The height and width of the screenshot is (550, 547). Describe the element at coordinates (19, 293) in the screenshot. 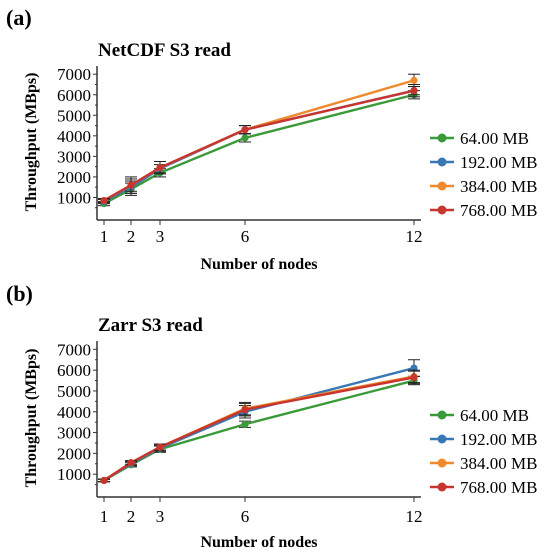

I see `panel-label: (b)` at that location.